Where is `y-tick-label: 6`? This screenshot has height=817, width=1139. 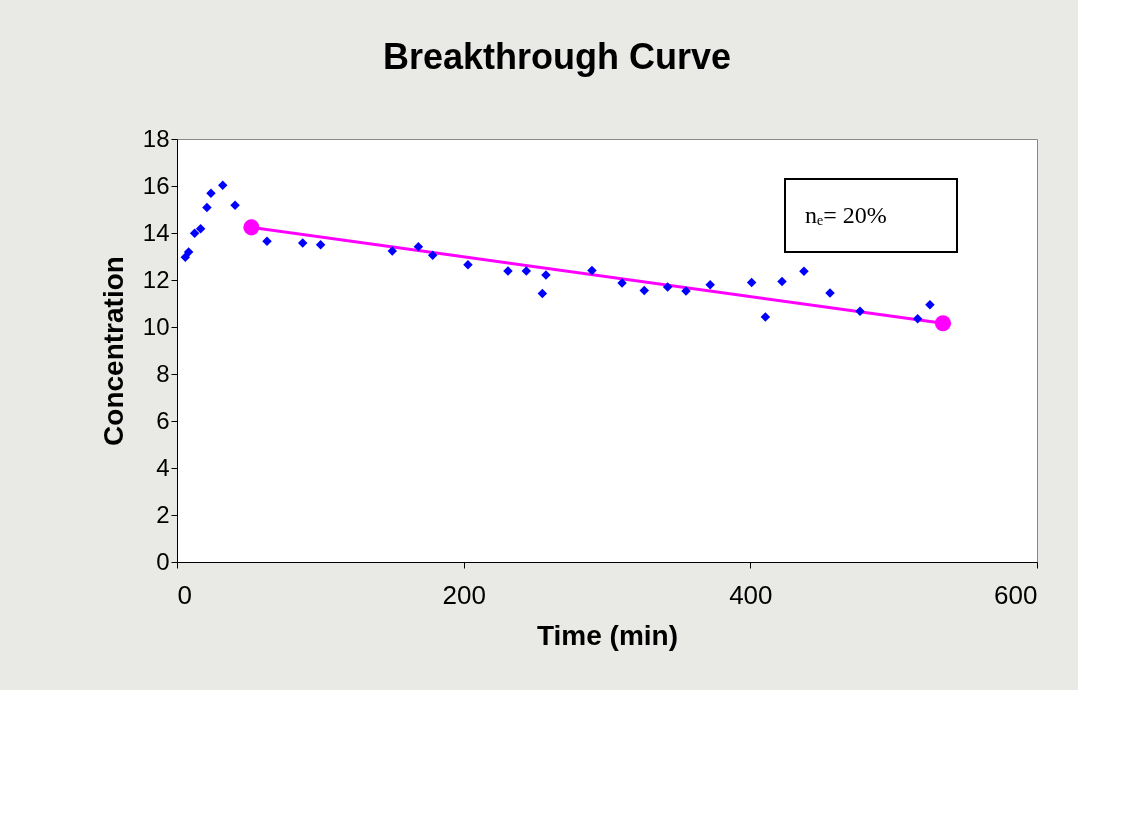
y-tick-label: 6 is located at coordinates (163, 420).